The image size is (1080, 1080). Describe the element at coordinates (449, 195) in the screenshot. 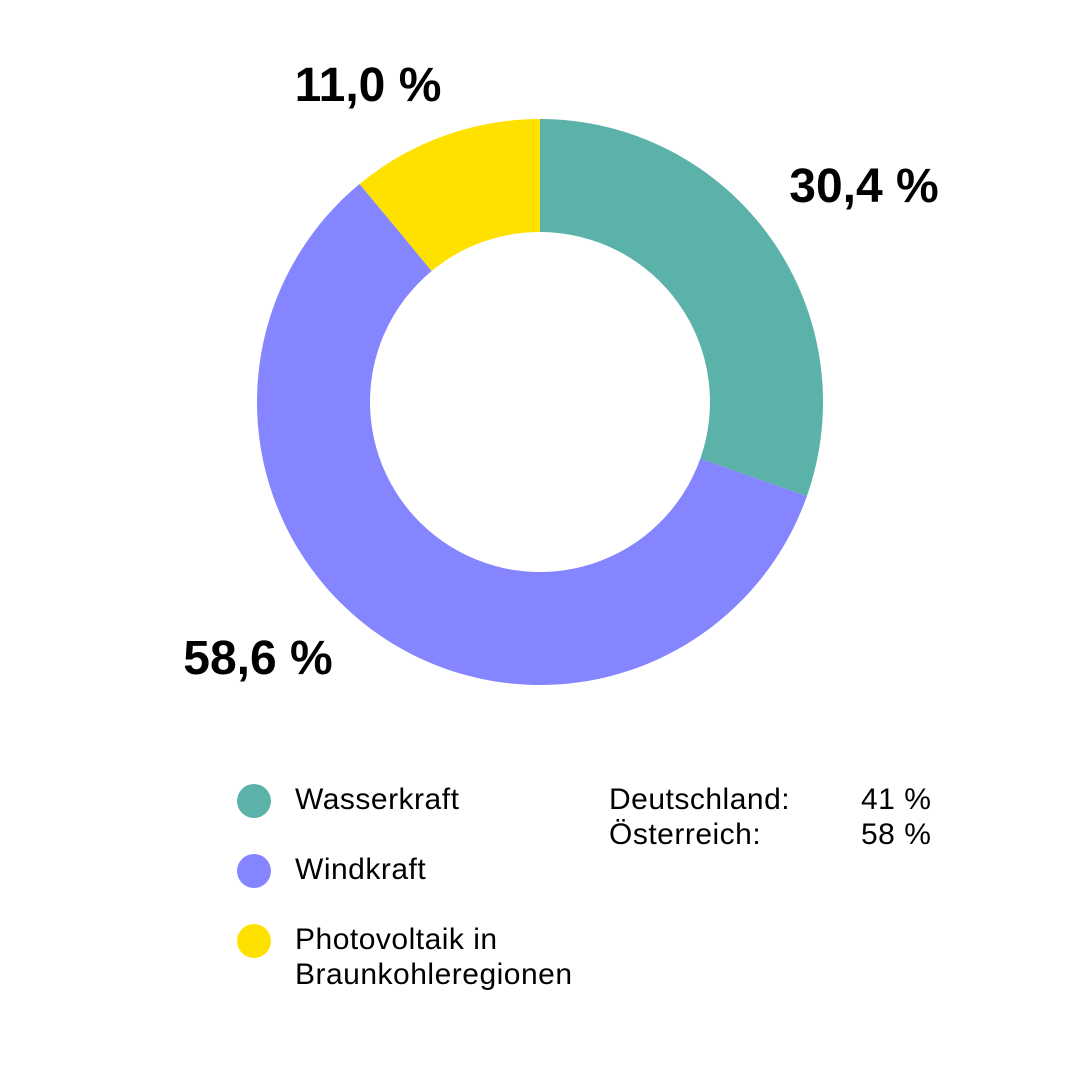

I see `donut-slice-photovoltaik` at that location.